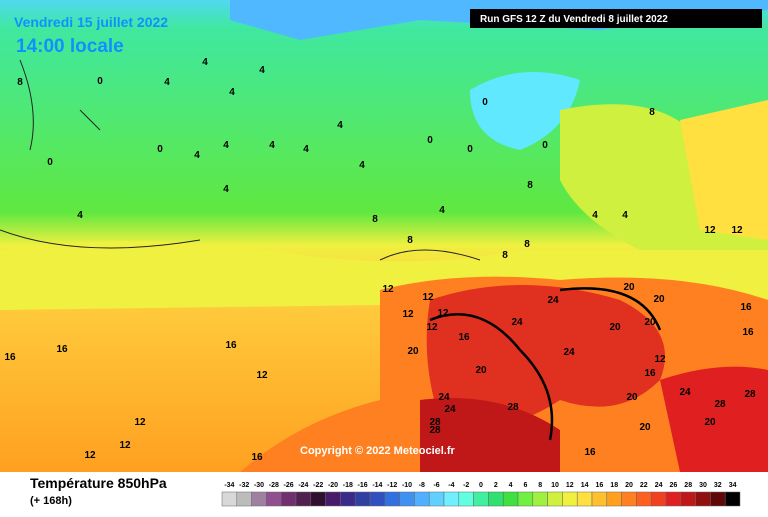 The width and height of the screenshot is (768, 517). Describe the element at coordinates (585, 485) in the screenshot. I see `legend-label: 14` at that location.